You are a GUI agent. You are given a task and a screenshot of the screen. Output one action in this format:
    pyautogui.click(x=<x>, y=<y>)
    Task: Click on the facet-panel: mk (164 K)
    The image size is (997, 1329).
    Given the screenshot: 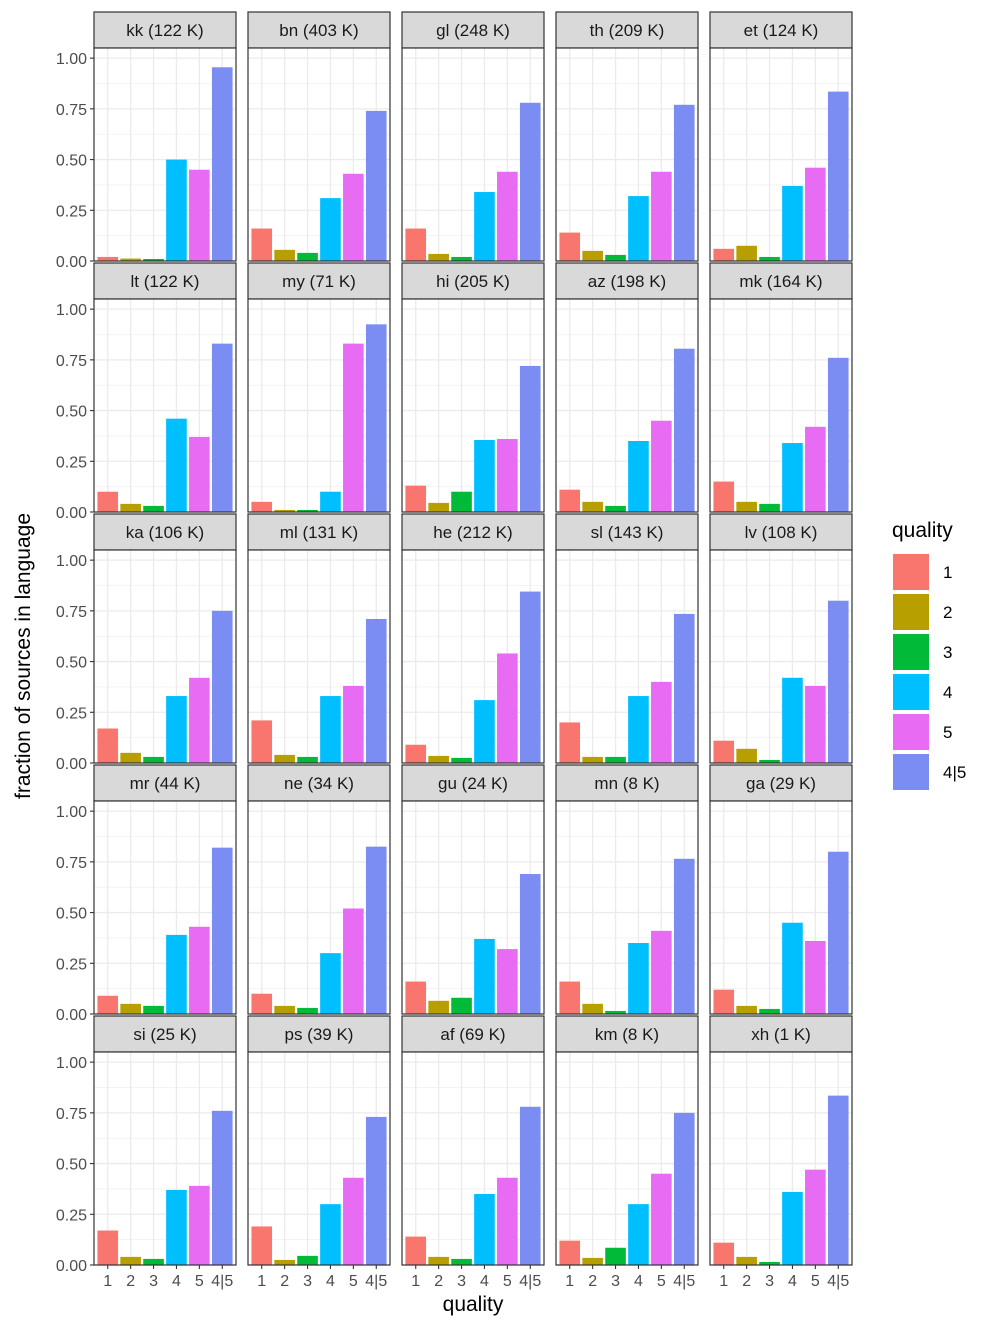 What is the action you would take?
    pyautogui.click(x=781, y=387)
    